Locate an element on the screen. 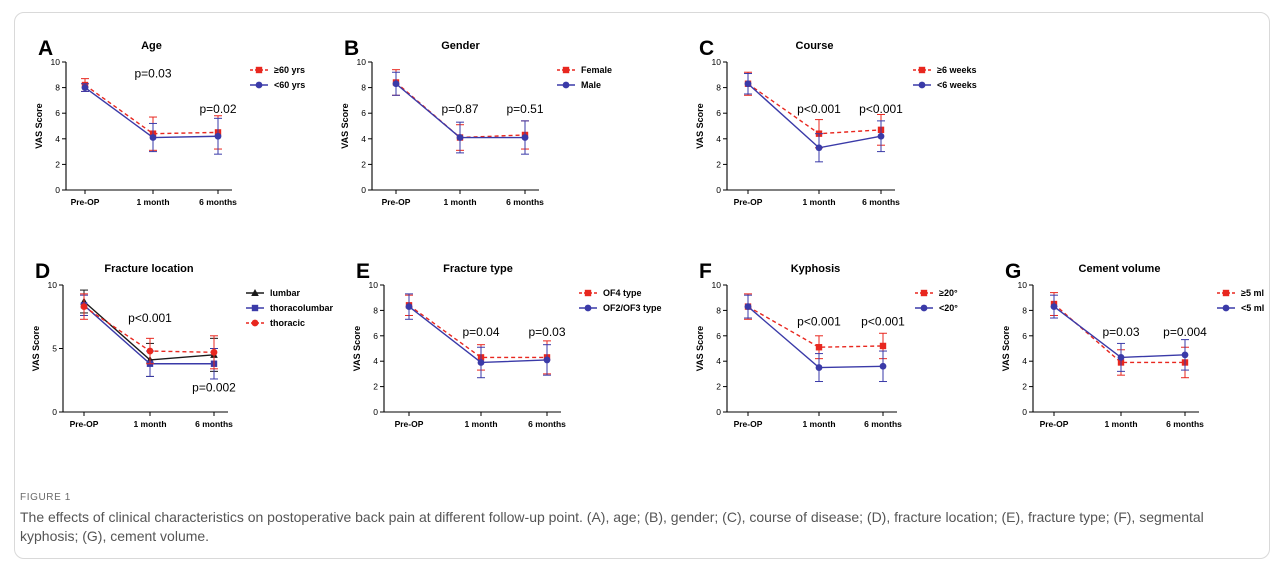 The width and height of the screenshot is (1281, 567). legend-label: <5 ml is located at coordinates (1252, 308).